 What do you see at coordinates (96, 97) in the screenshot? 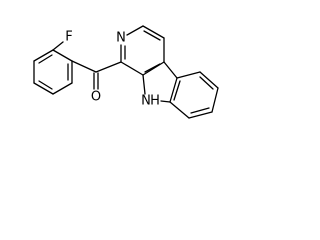
I see `atom-label: O` at bounding box center [96, 97].